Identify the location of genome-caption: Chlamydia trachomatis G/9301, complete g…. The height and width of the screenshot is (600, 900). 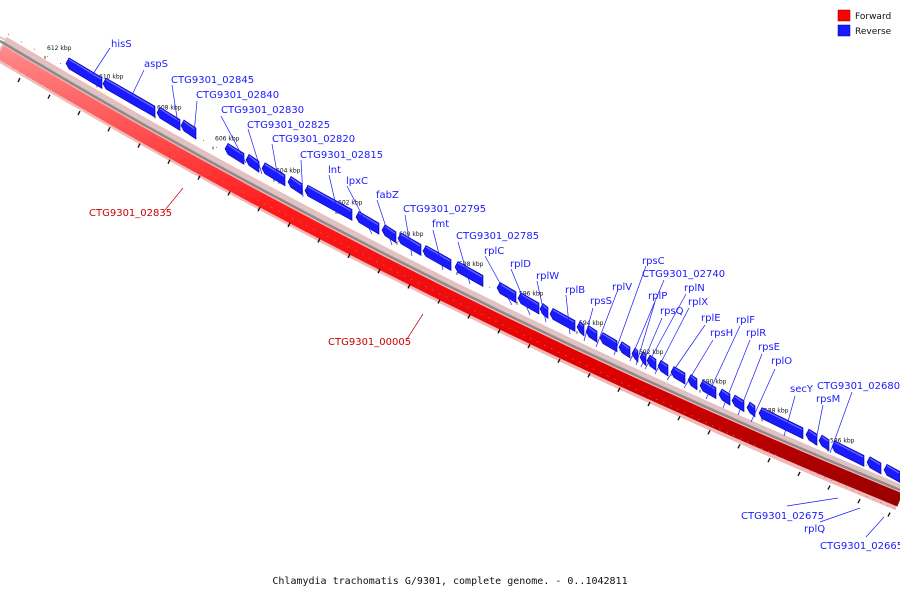
(450, 581).